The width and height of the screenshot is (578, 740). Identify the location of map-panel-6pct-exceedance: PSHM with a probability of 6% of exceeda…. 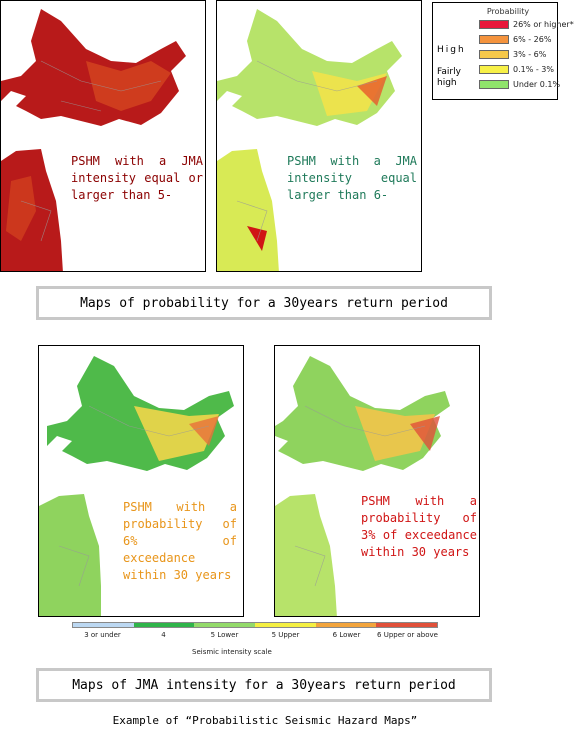
(141, 481).